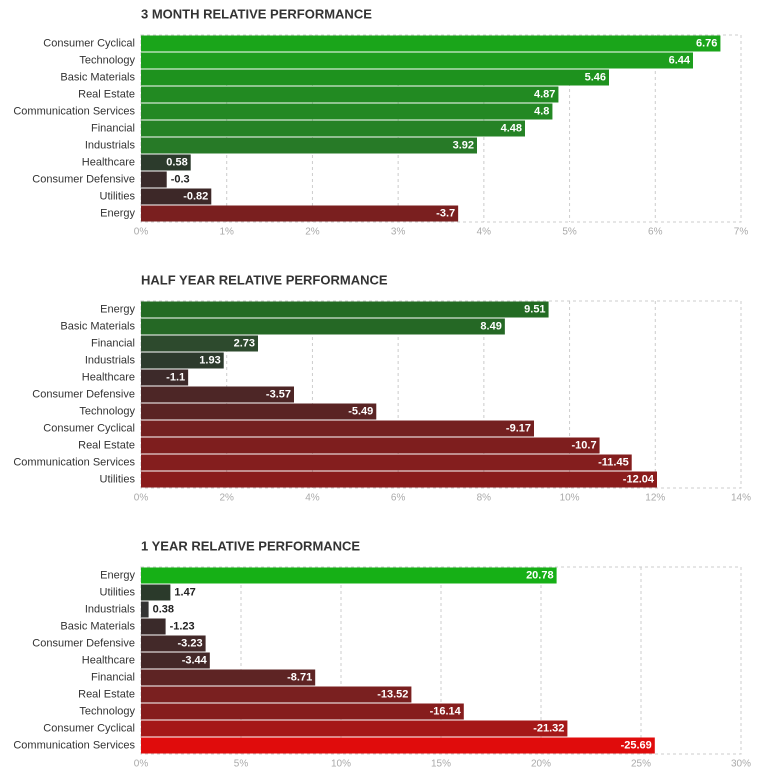 This screenshot has height=778, width=757. I want to click on value-label: -25.69, so click(636, 745).